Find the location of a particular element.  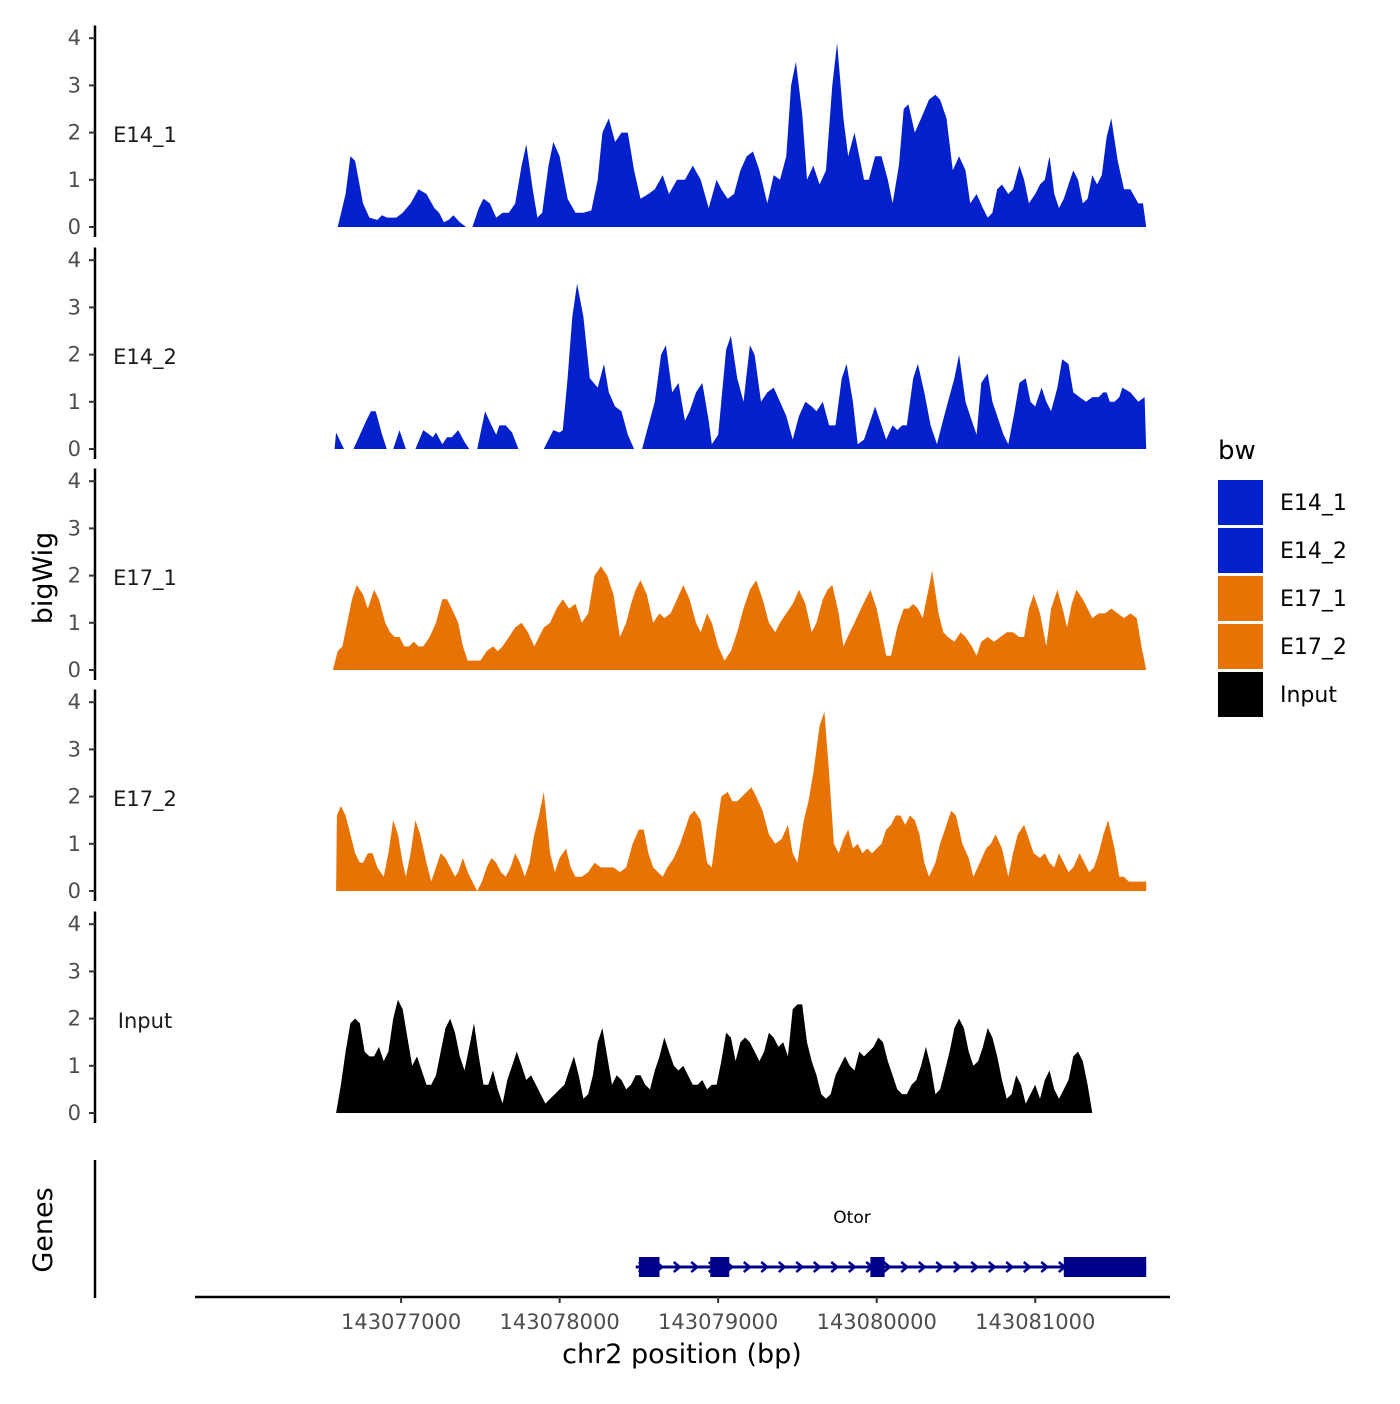

gene-label: Otor is located at coordinates (851, 1218).